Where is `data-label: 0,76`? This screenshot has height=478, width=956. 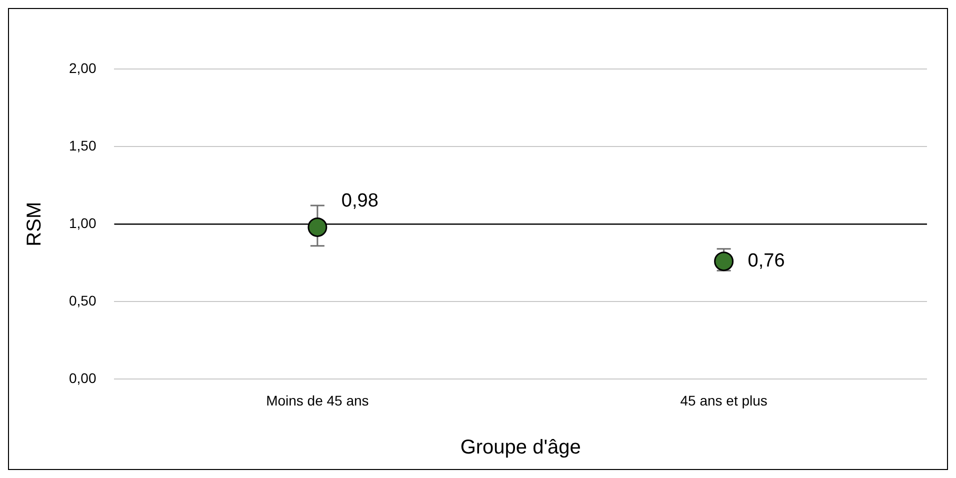 data-label: 0,76 is located at coordinates (766, 261).